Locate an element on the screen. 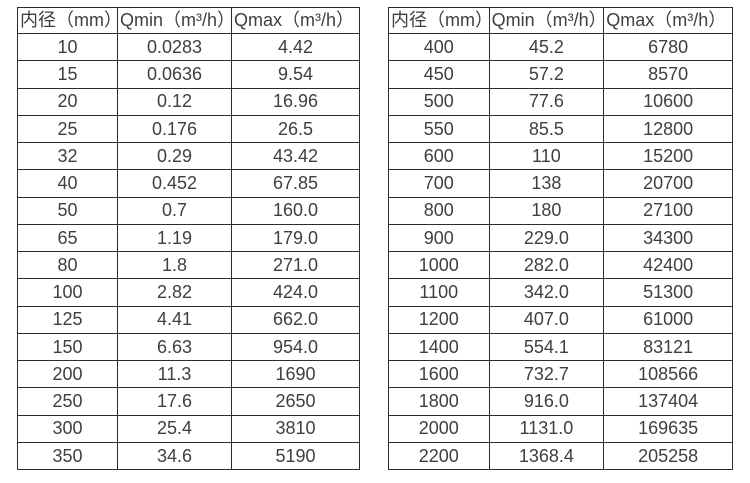 Image resolution: width=750 pixels, height=483 pixels. table-cell: 42400 is located at coordinates (668, 265).